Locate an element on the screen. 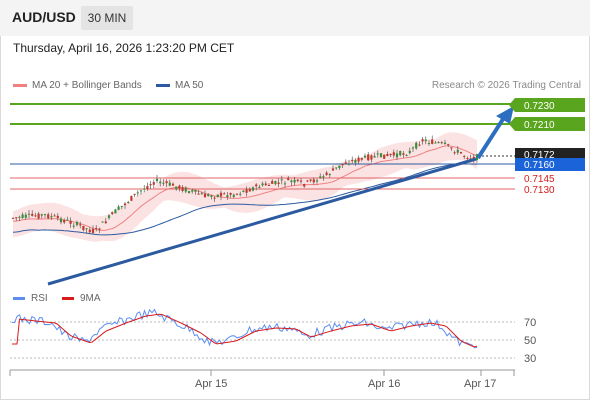 The height and width of the screenshot is (400, 590). price-label-pivot: 0.7160 is located at coordinates (550, 164).